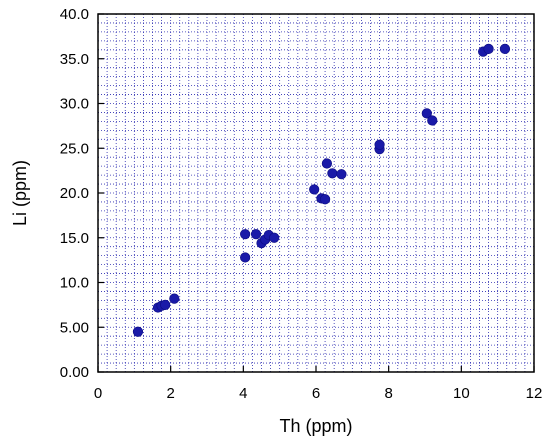 The height and width of the screenshot is (445, 560). I want to click on y-tick-label: 25.0, so click(74, 148).